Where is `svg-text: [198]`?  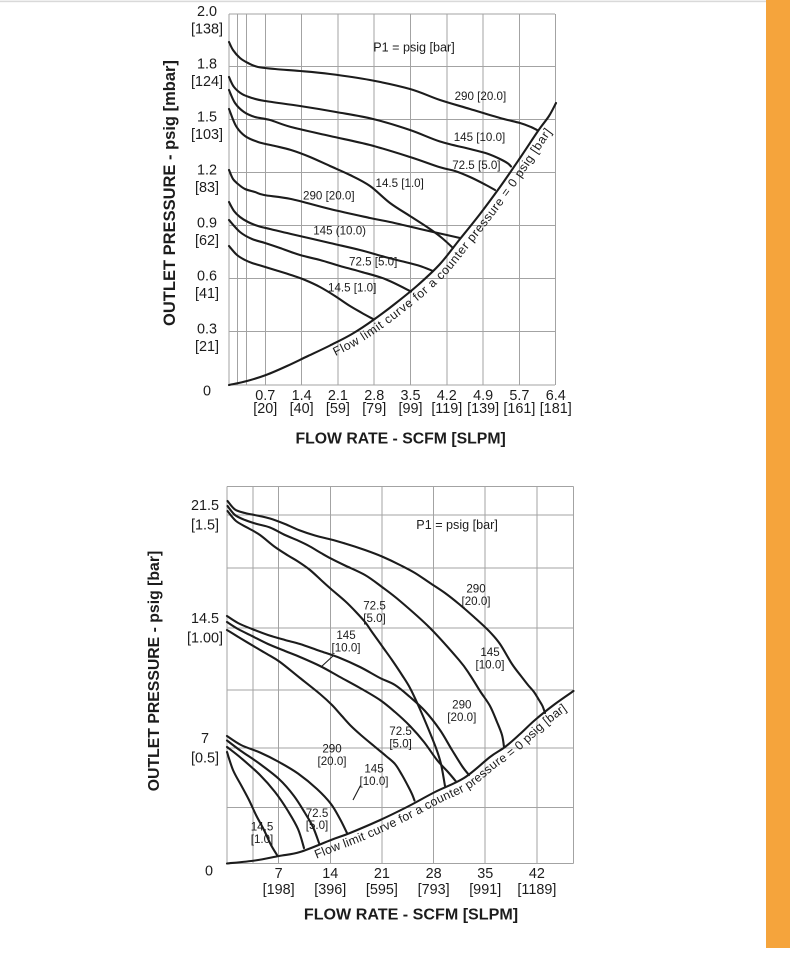 svg-text: [198] is located at coordinates (279, 890).